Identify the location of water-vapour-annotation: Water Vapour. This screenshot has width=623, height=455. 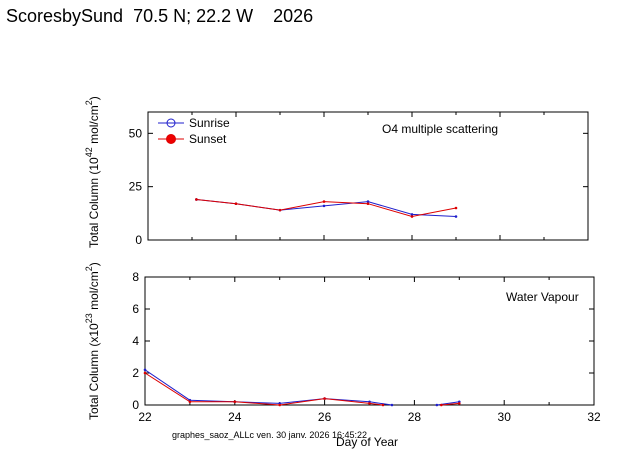
(542, 297).